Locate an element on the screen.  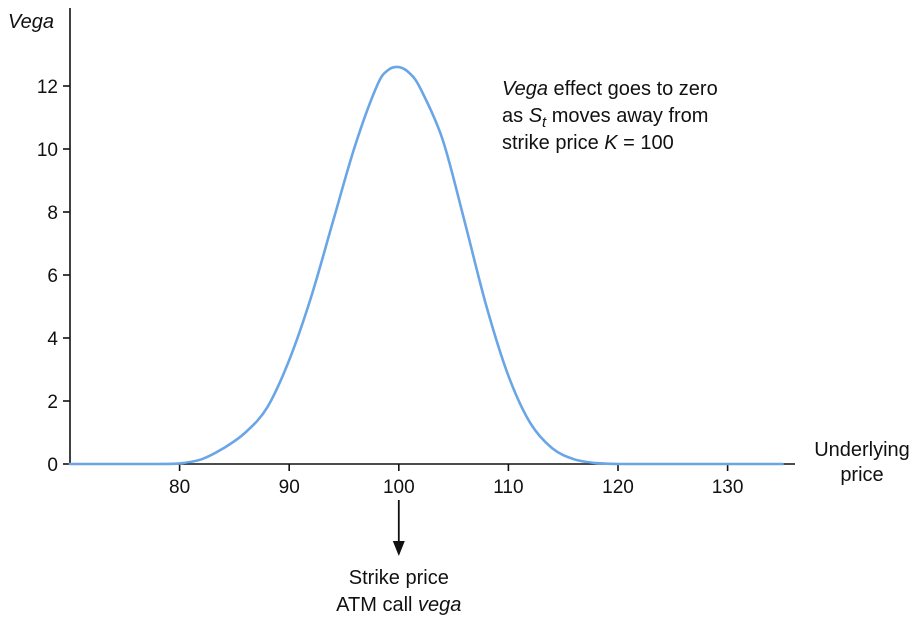
annotation-note-segment: t is located at coordinates (544, 122).